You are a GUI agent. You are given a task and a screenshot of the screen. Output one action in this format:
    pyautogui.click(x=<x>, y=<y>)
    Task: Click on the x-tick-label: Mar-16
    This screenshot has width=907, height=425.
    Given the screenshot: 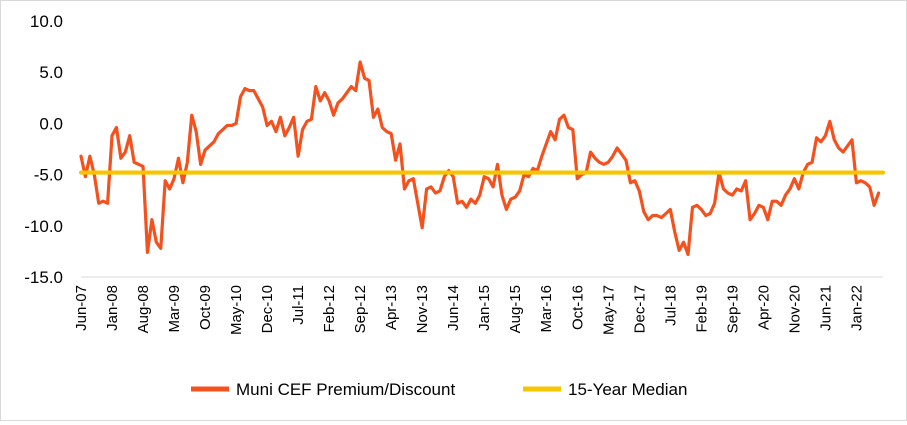 What is the action you would take?
    pyautogui.click(x=546, y=309)
    